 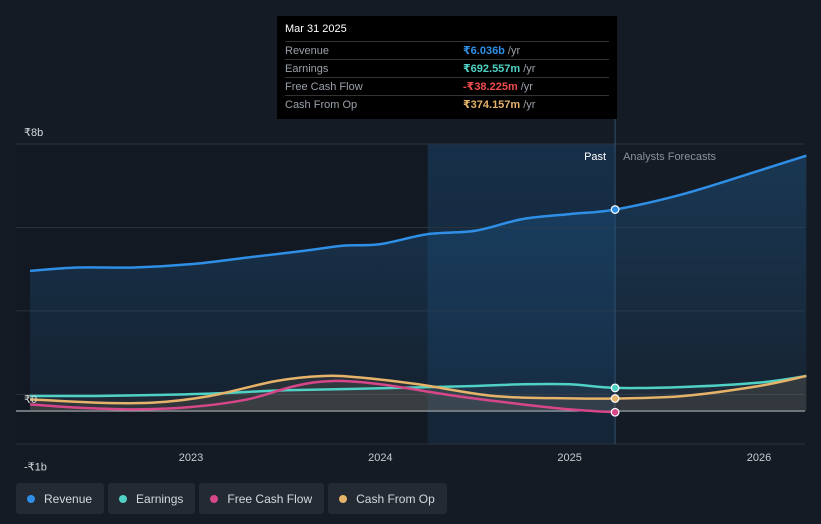 I want to click on tooltip-label: Revenue, so click(x=307, y=50).